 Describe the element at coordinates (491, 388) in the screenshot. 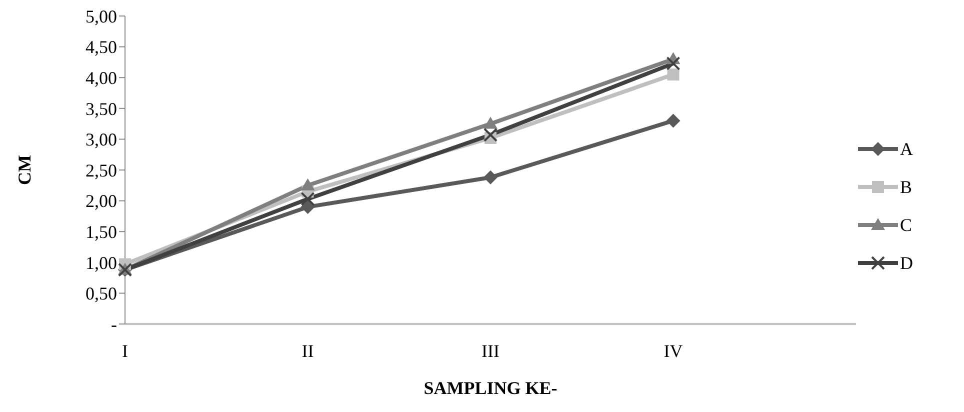

I see `x-axis-title: SAMPLING KE-` at that location.